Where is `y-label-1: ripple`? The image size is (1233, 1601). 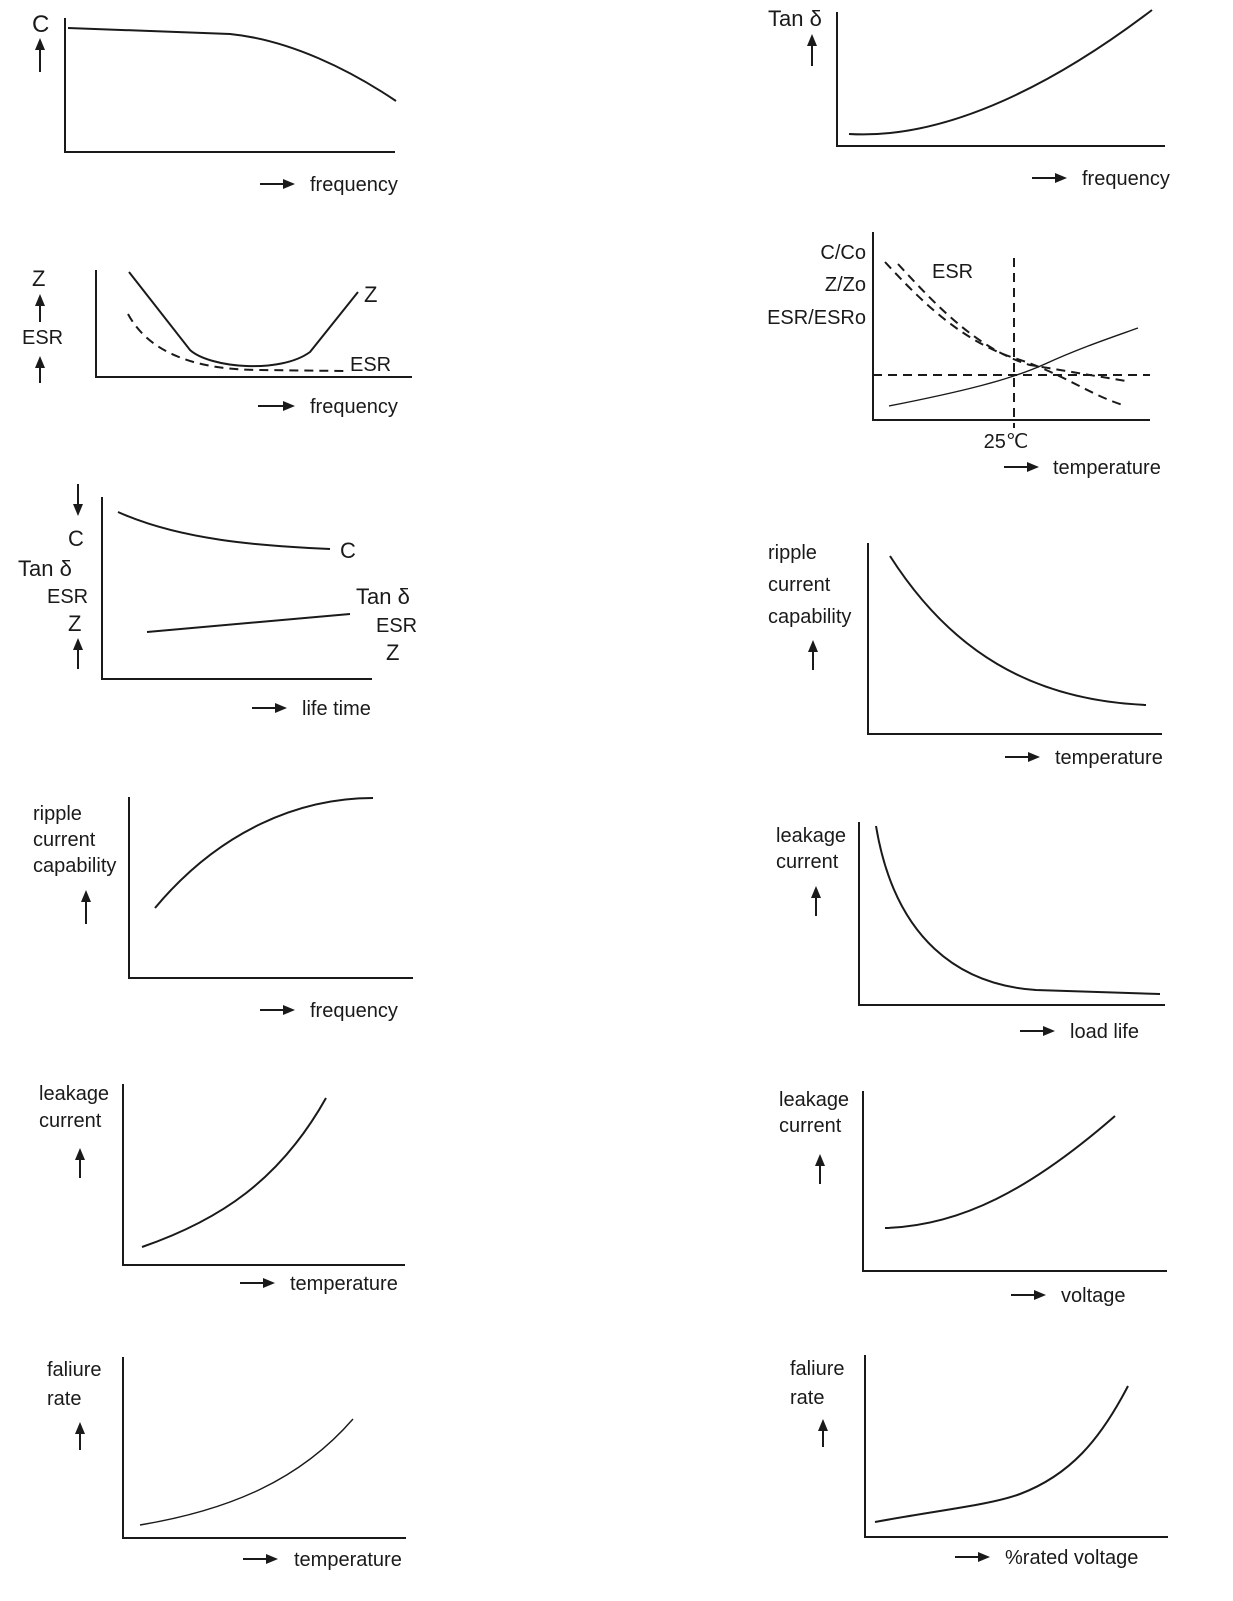 y-label-1: ripple is located at coordinates (792, 553).